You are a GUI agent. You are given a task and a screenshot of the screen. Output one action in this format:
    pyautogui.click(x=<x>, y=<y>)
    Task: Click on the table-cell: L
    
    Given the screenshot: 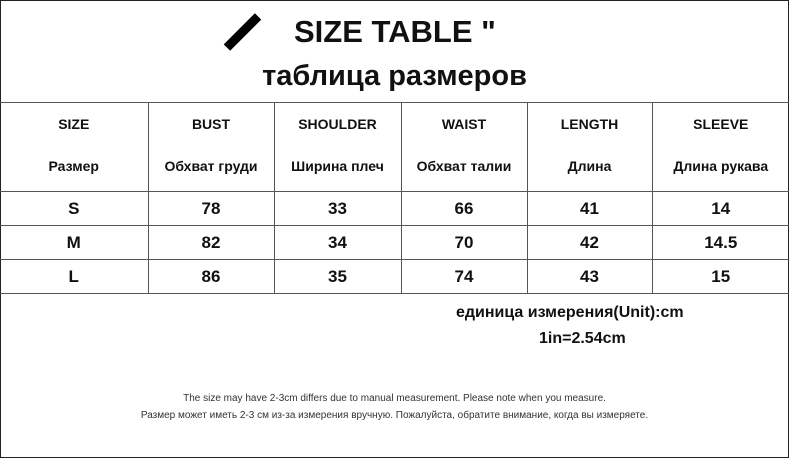 What is the action you would take?
    pyautogui.click(x=74, y=276)
    